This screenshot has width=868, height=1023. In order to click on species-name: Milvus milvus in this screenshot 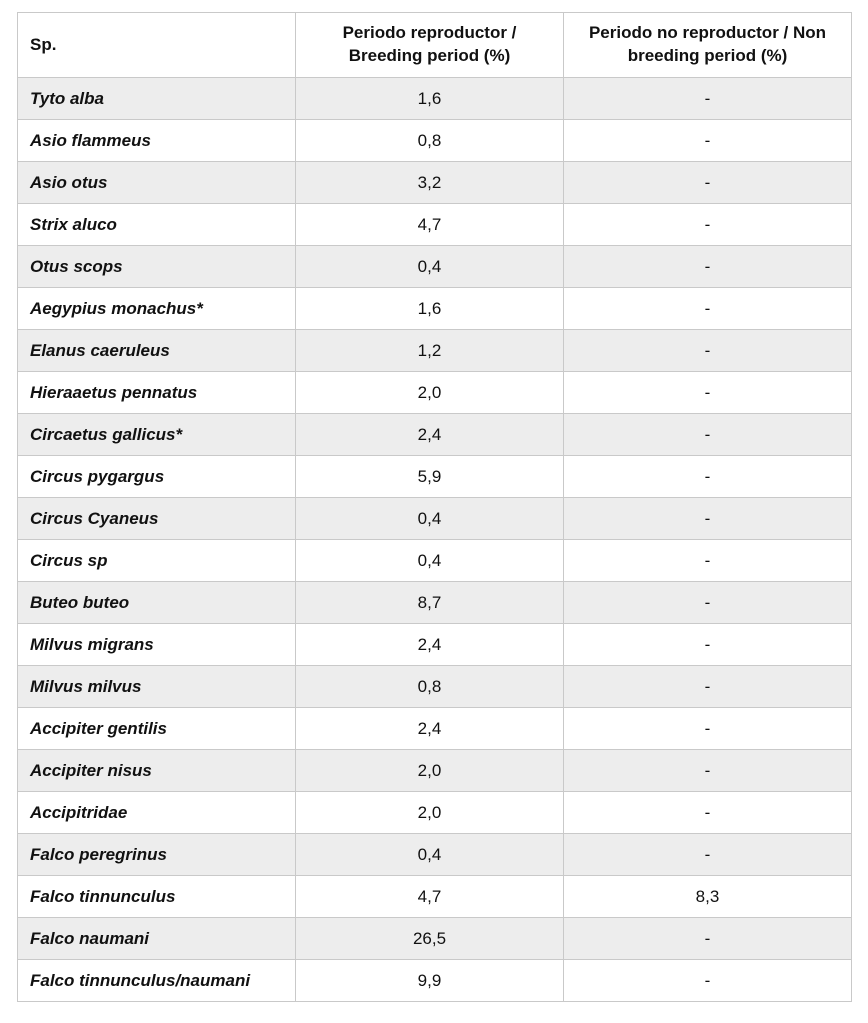, I will do `click(156, 686)`.